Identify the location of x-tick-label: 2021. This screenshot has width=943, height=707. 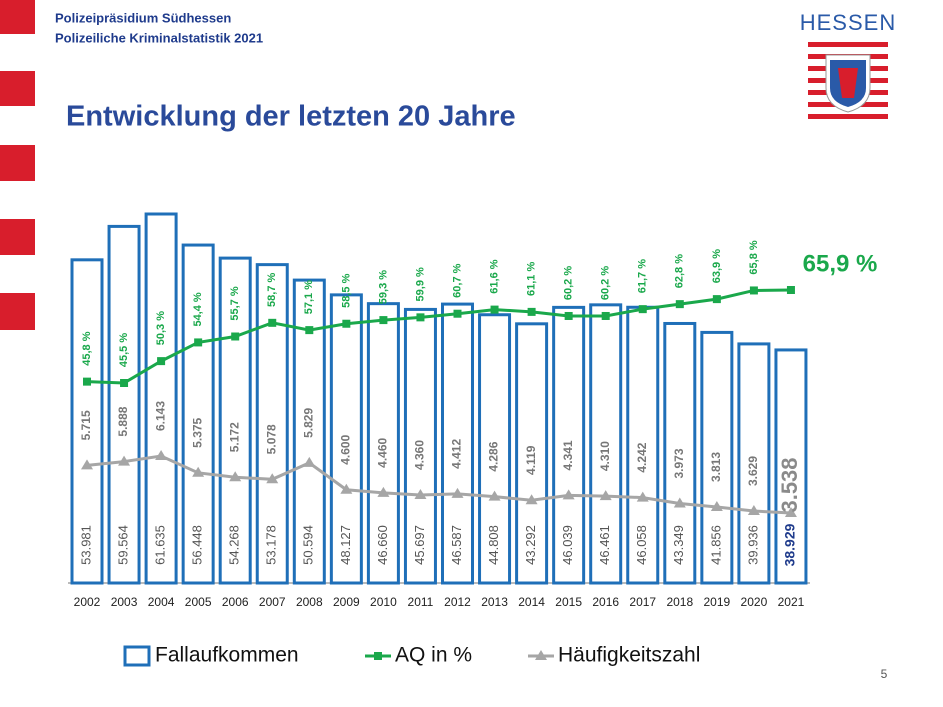
(791, 602).